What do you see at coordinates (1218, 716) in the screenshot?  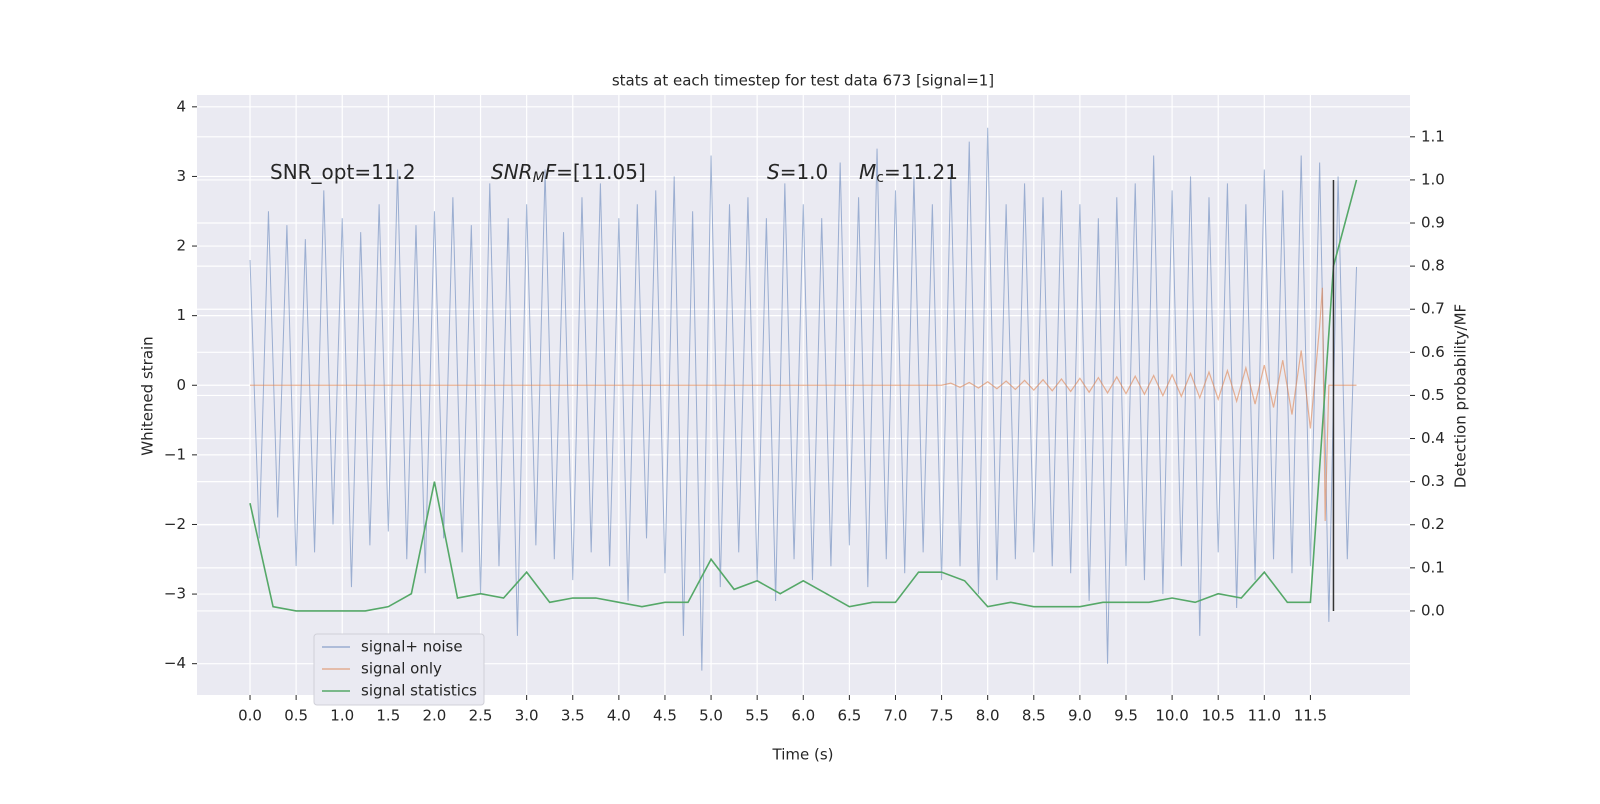 I see `x-tick-label: 10.5` at bounding box center [1218, 716].